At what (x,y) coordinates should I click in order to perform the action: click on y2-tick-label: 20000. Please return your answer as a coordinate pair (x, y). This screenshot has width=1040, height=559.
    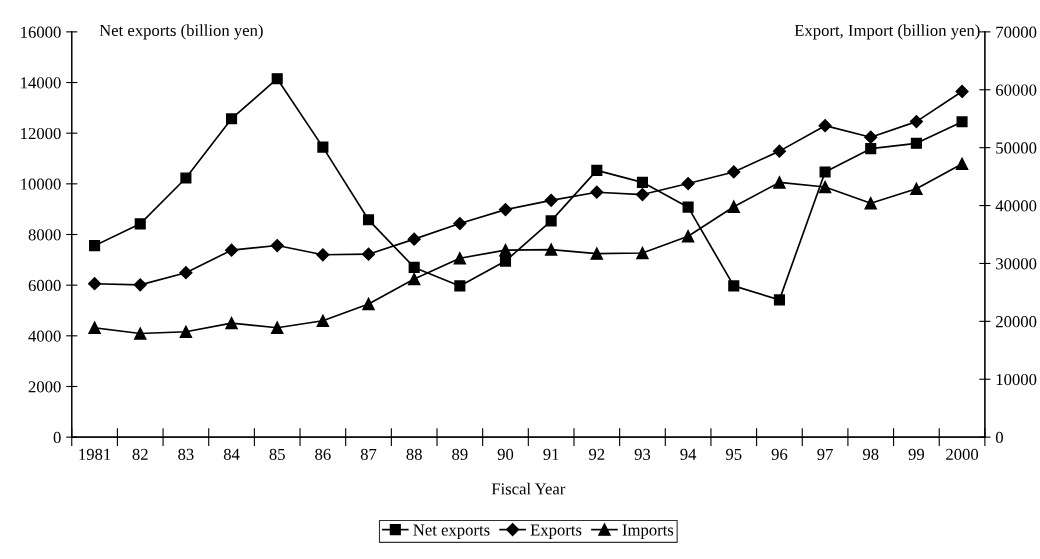
    Looking at the image, I should click on (1016, 322).